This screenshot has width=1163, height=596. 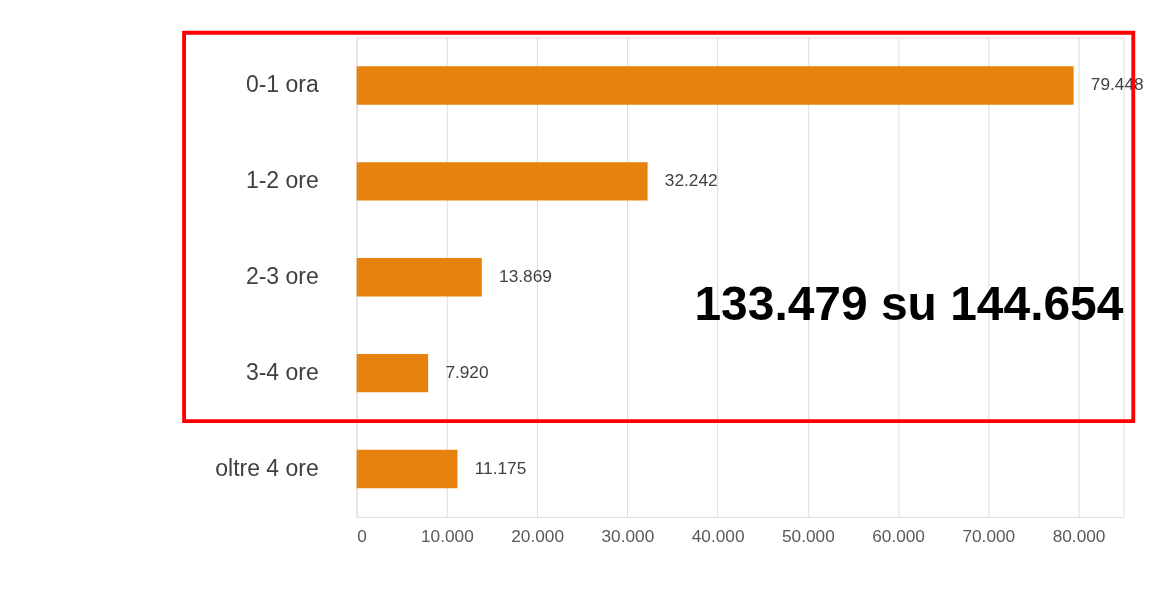 I want to click on y-tick-label: 2-3 ore, so click(x=282, y=275).